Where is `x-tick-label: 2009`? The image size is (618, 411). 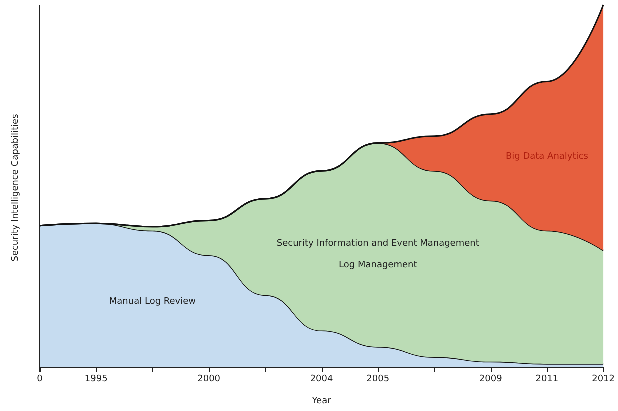
x-tick-label: 2009 is located at coordinates (491, 379).